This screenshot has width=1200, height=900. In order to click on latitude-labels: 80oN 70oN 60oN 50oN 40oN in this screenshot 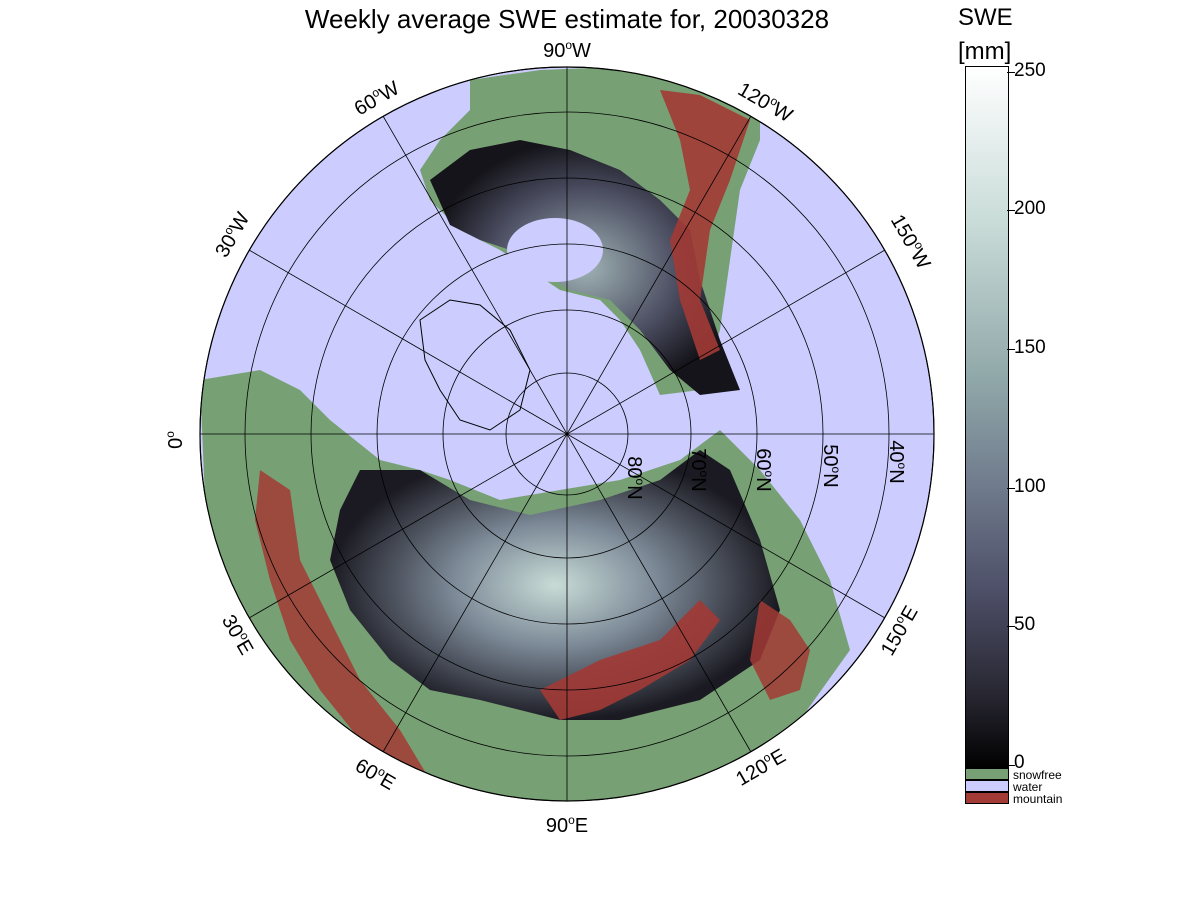, I will do `click(766, 469)`.